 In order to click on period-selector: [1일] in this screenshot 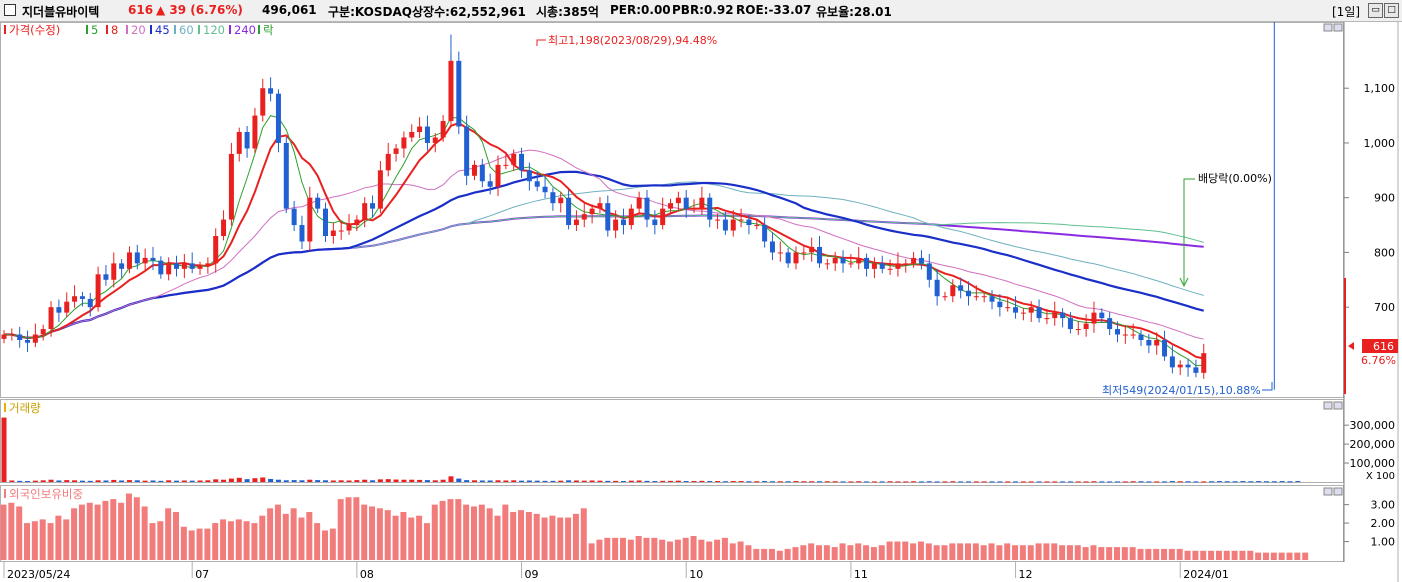, I will do `click(1346, 12)`.